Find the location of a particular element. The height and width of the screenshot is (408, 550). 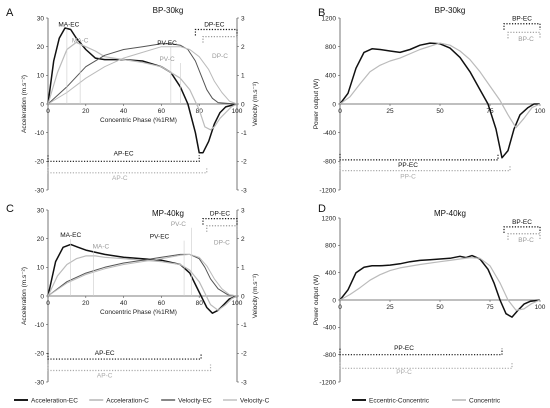

x-tick-label: 100 is located at coordinates (540, 307).